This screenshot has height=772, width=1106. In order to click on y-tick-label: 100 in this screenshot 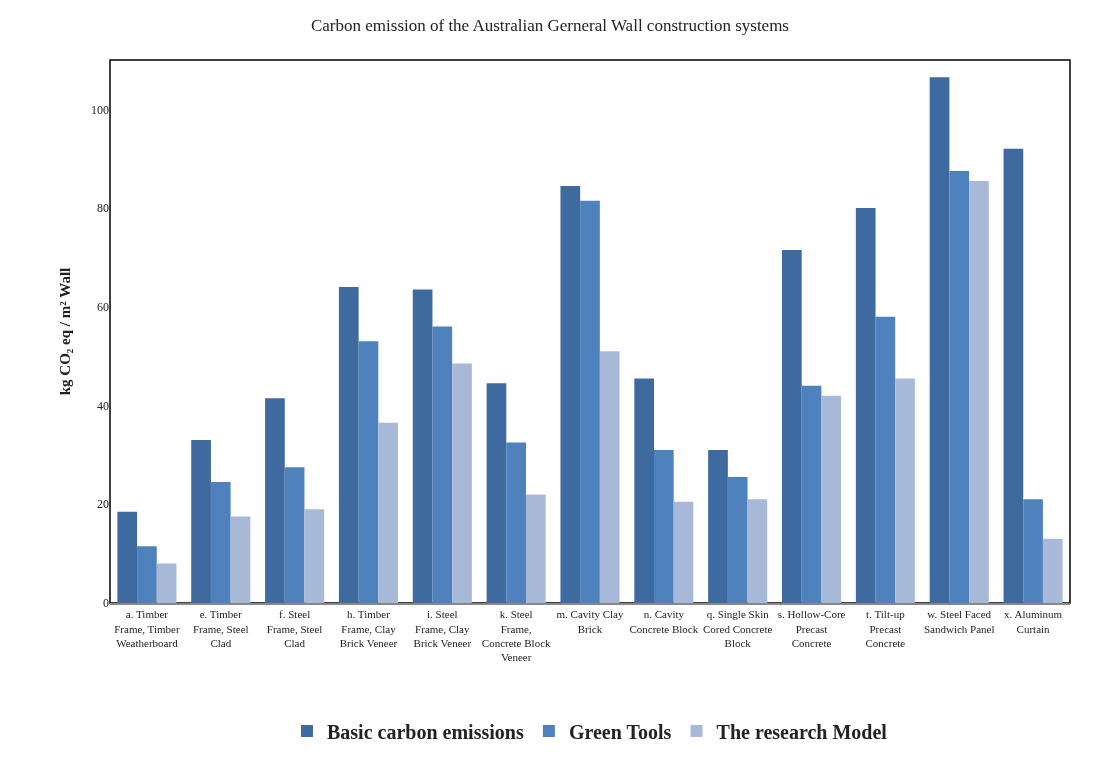, I will do `click(100, 109)`.